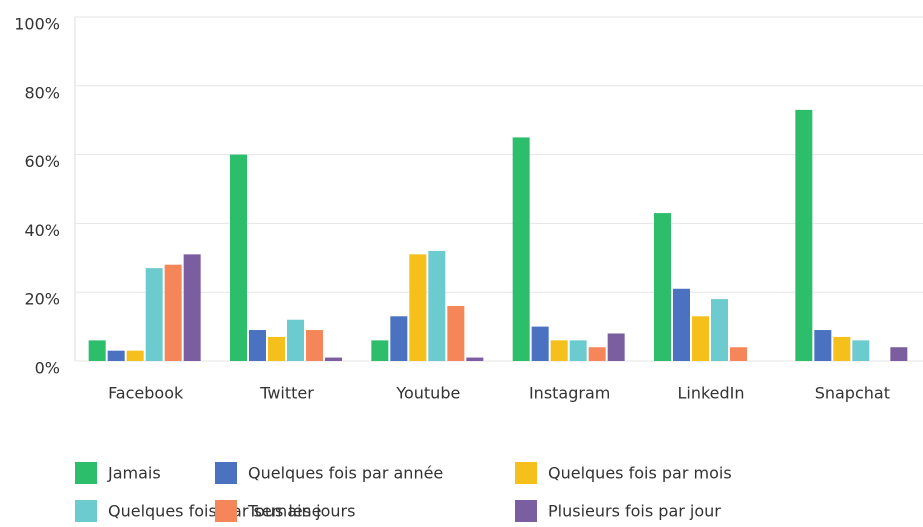  I want to click on x-tick-label: Facebook, so click(146, 393).